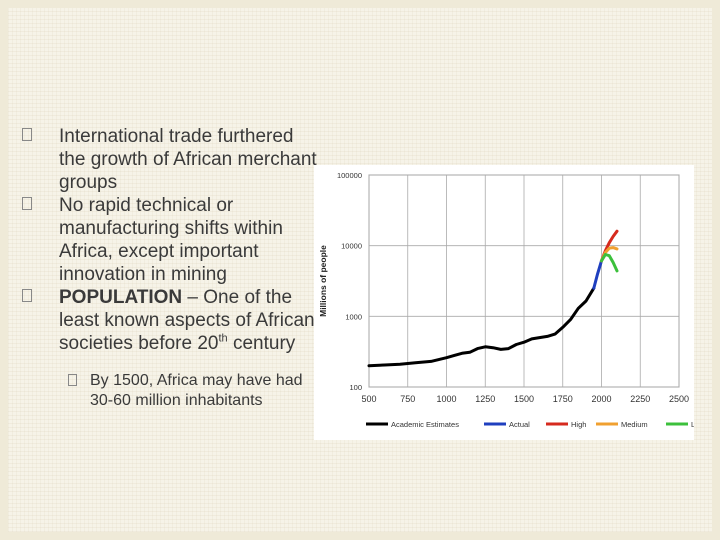  What do you see at coordinates (481, 327) in the screenshot?
I see `series-line-academic-estimates` at bounding box center [481, 327].